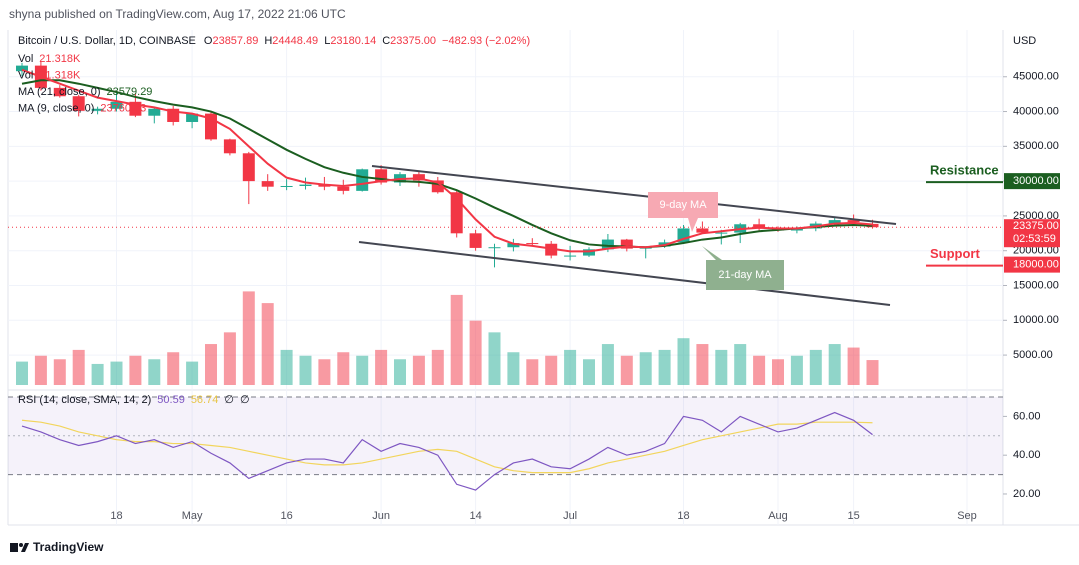 The width and height of the screenshot is (1079, 565). I want to click on rsi-legend: RSI (14, close, SMA, 14, 2) 50.59 56.74 ∅ ∅, so click(134, 400).